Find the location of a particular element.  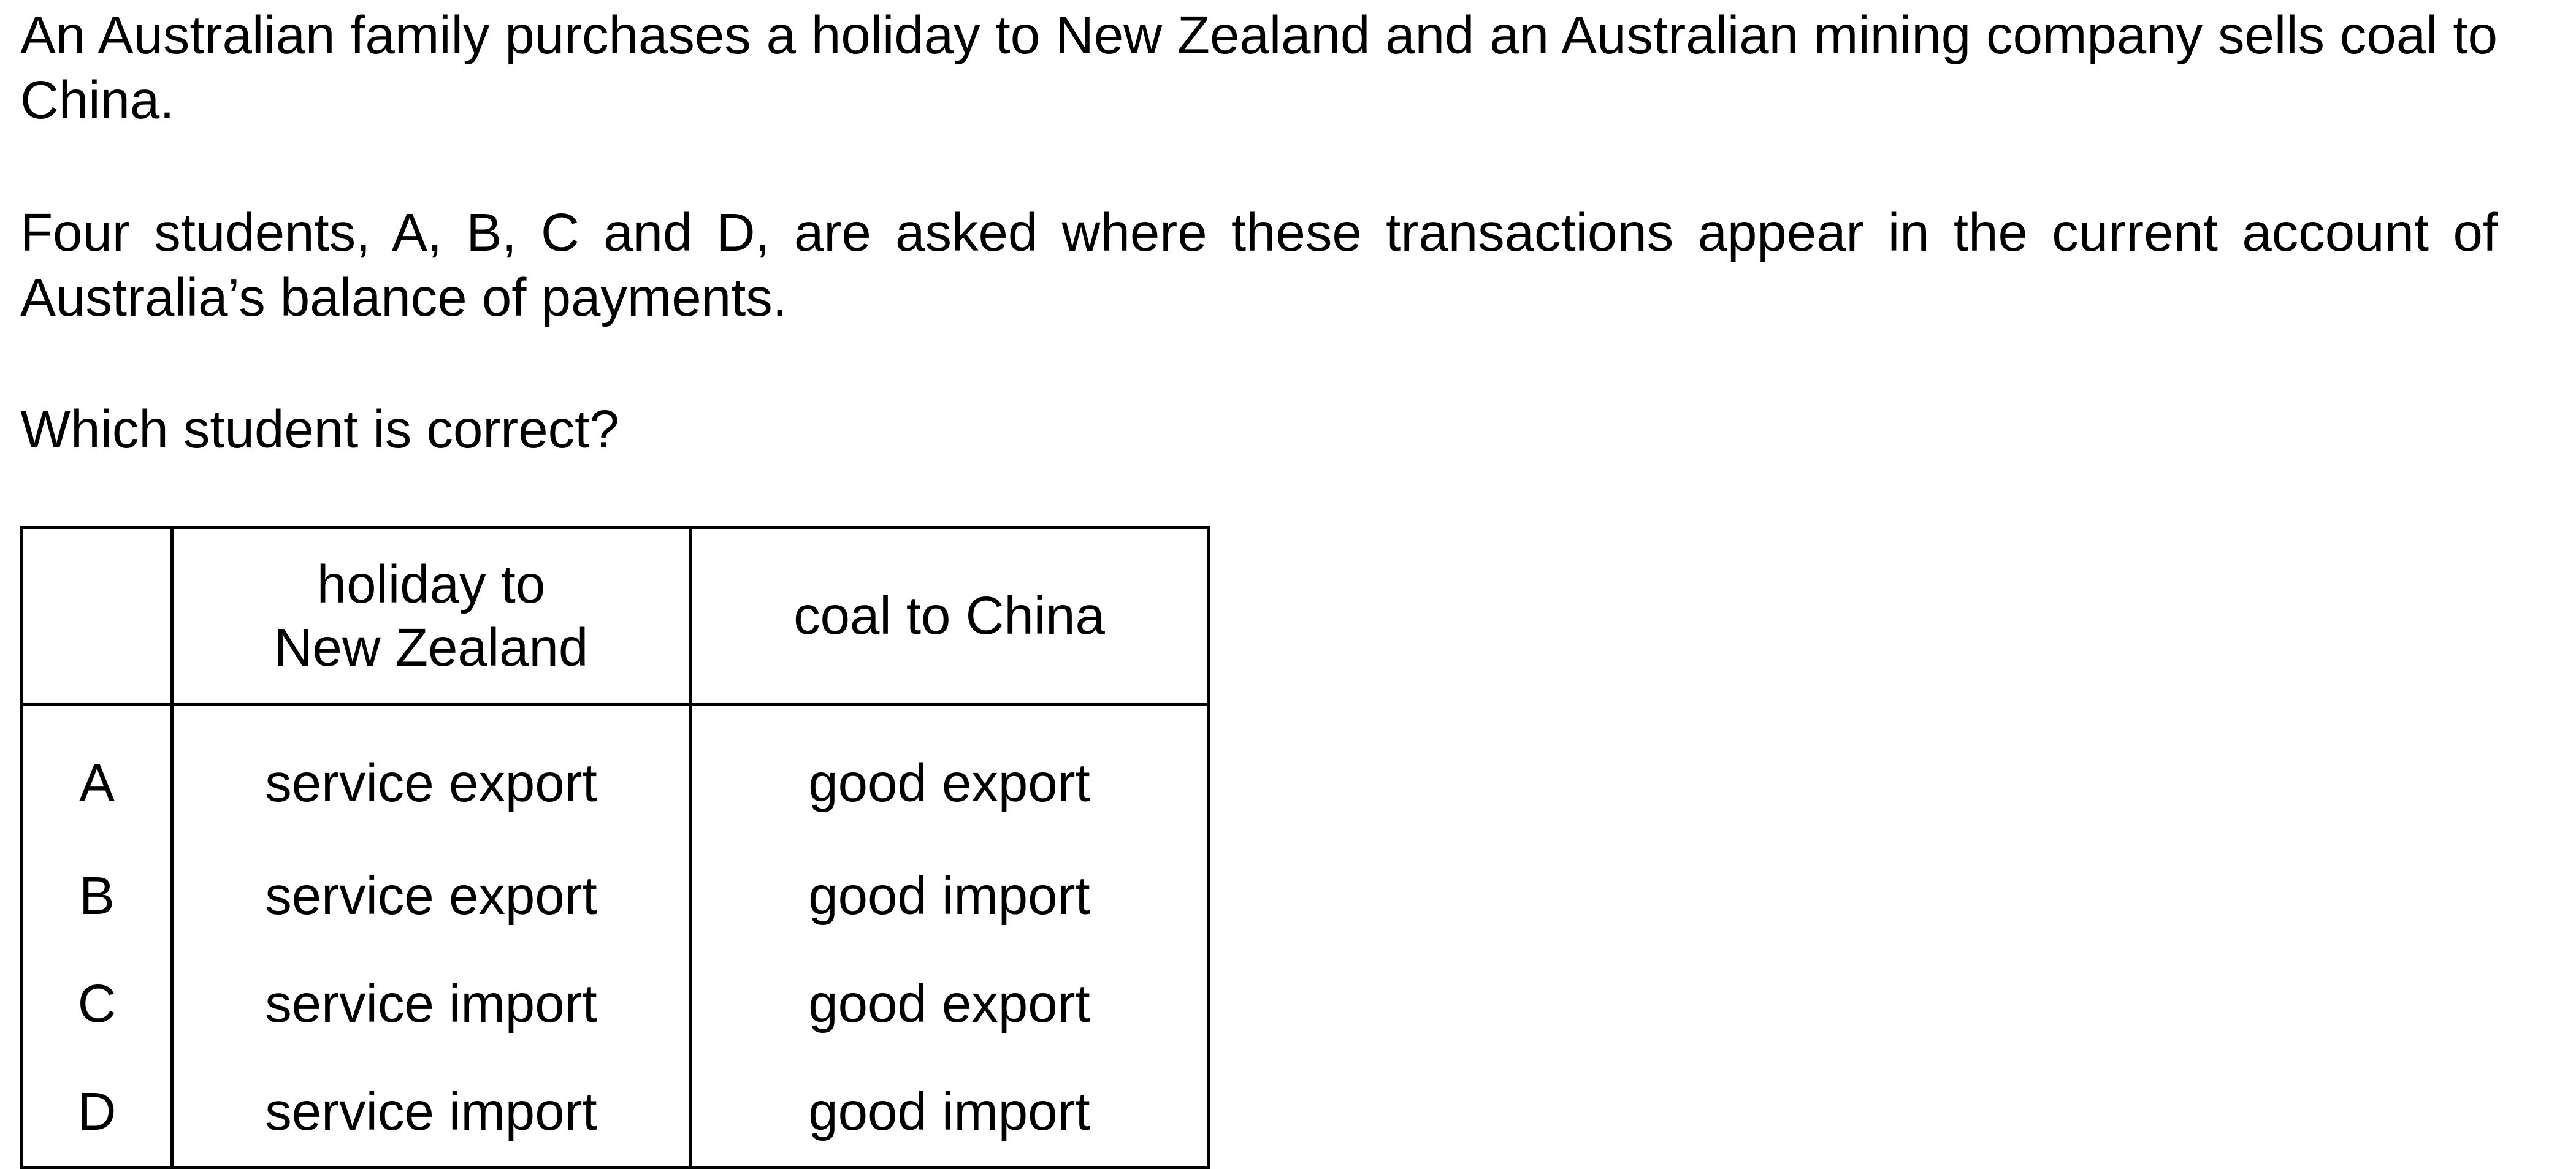

header-key is located at coordinates (97, 616).